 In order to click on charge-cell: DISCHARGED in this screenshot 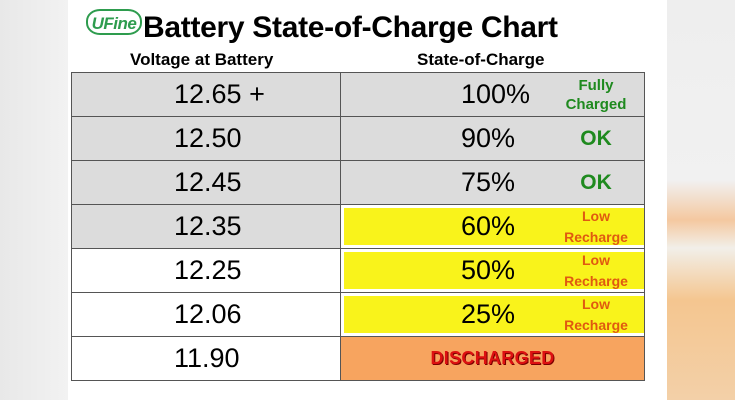, I will do `click(493, 358)`.